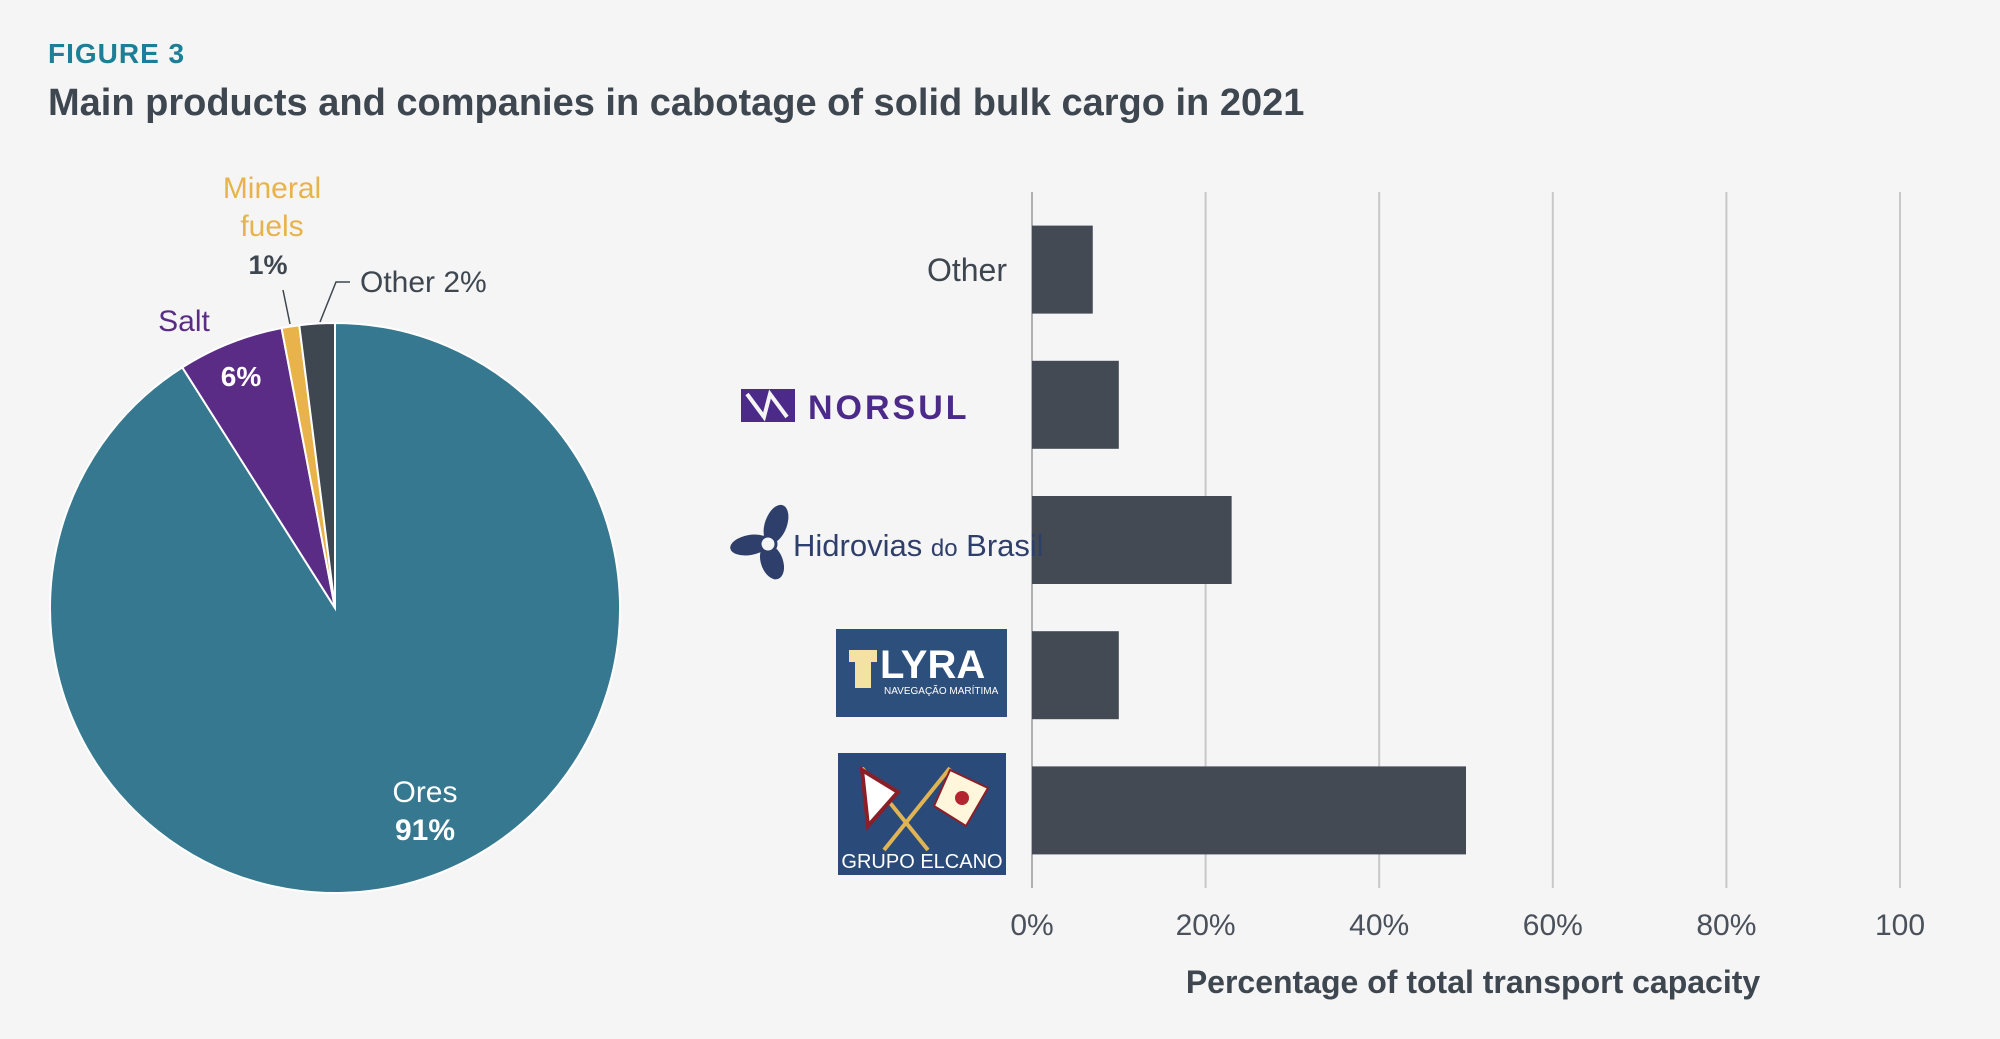 The height and width of the screenshot is (1039, 2000). What do you see at coordinates (1726, 925) in the screenshot?
I see `x-tick-label: 80%` at bounding box center [1726, 925].